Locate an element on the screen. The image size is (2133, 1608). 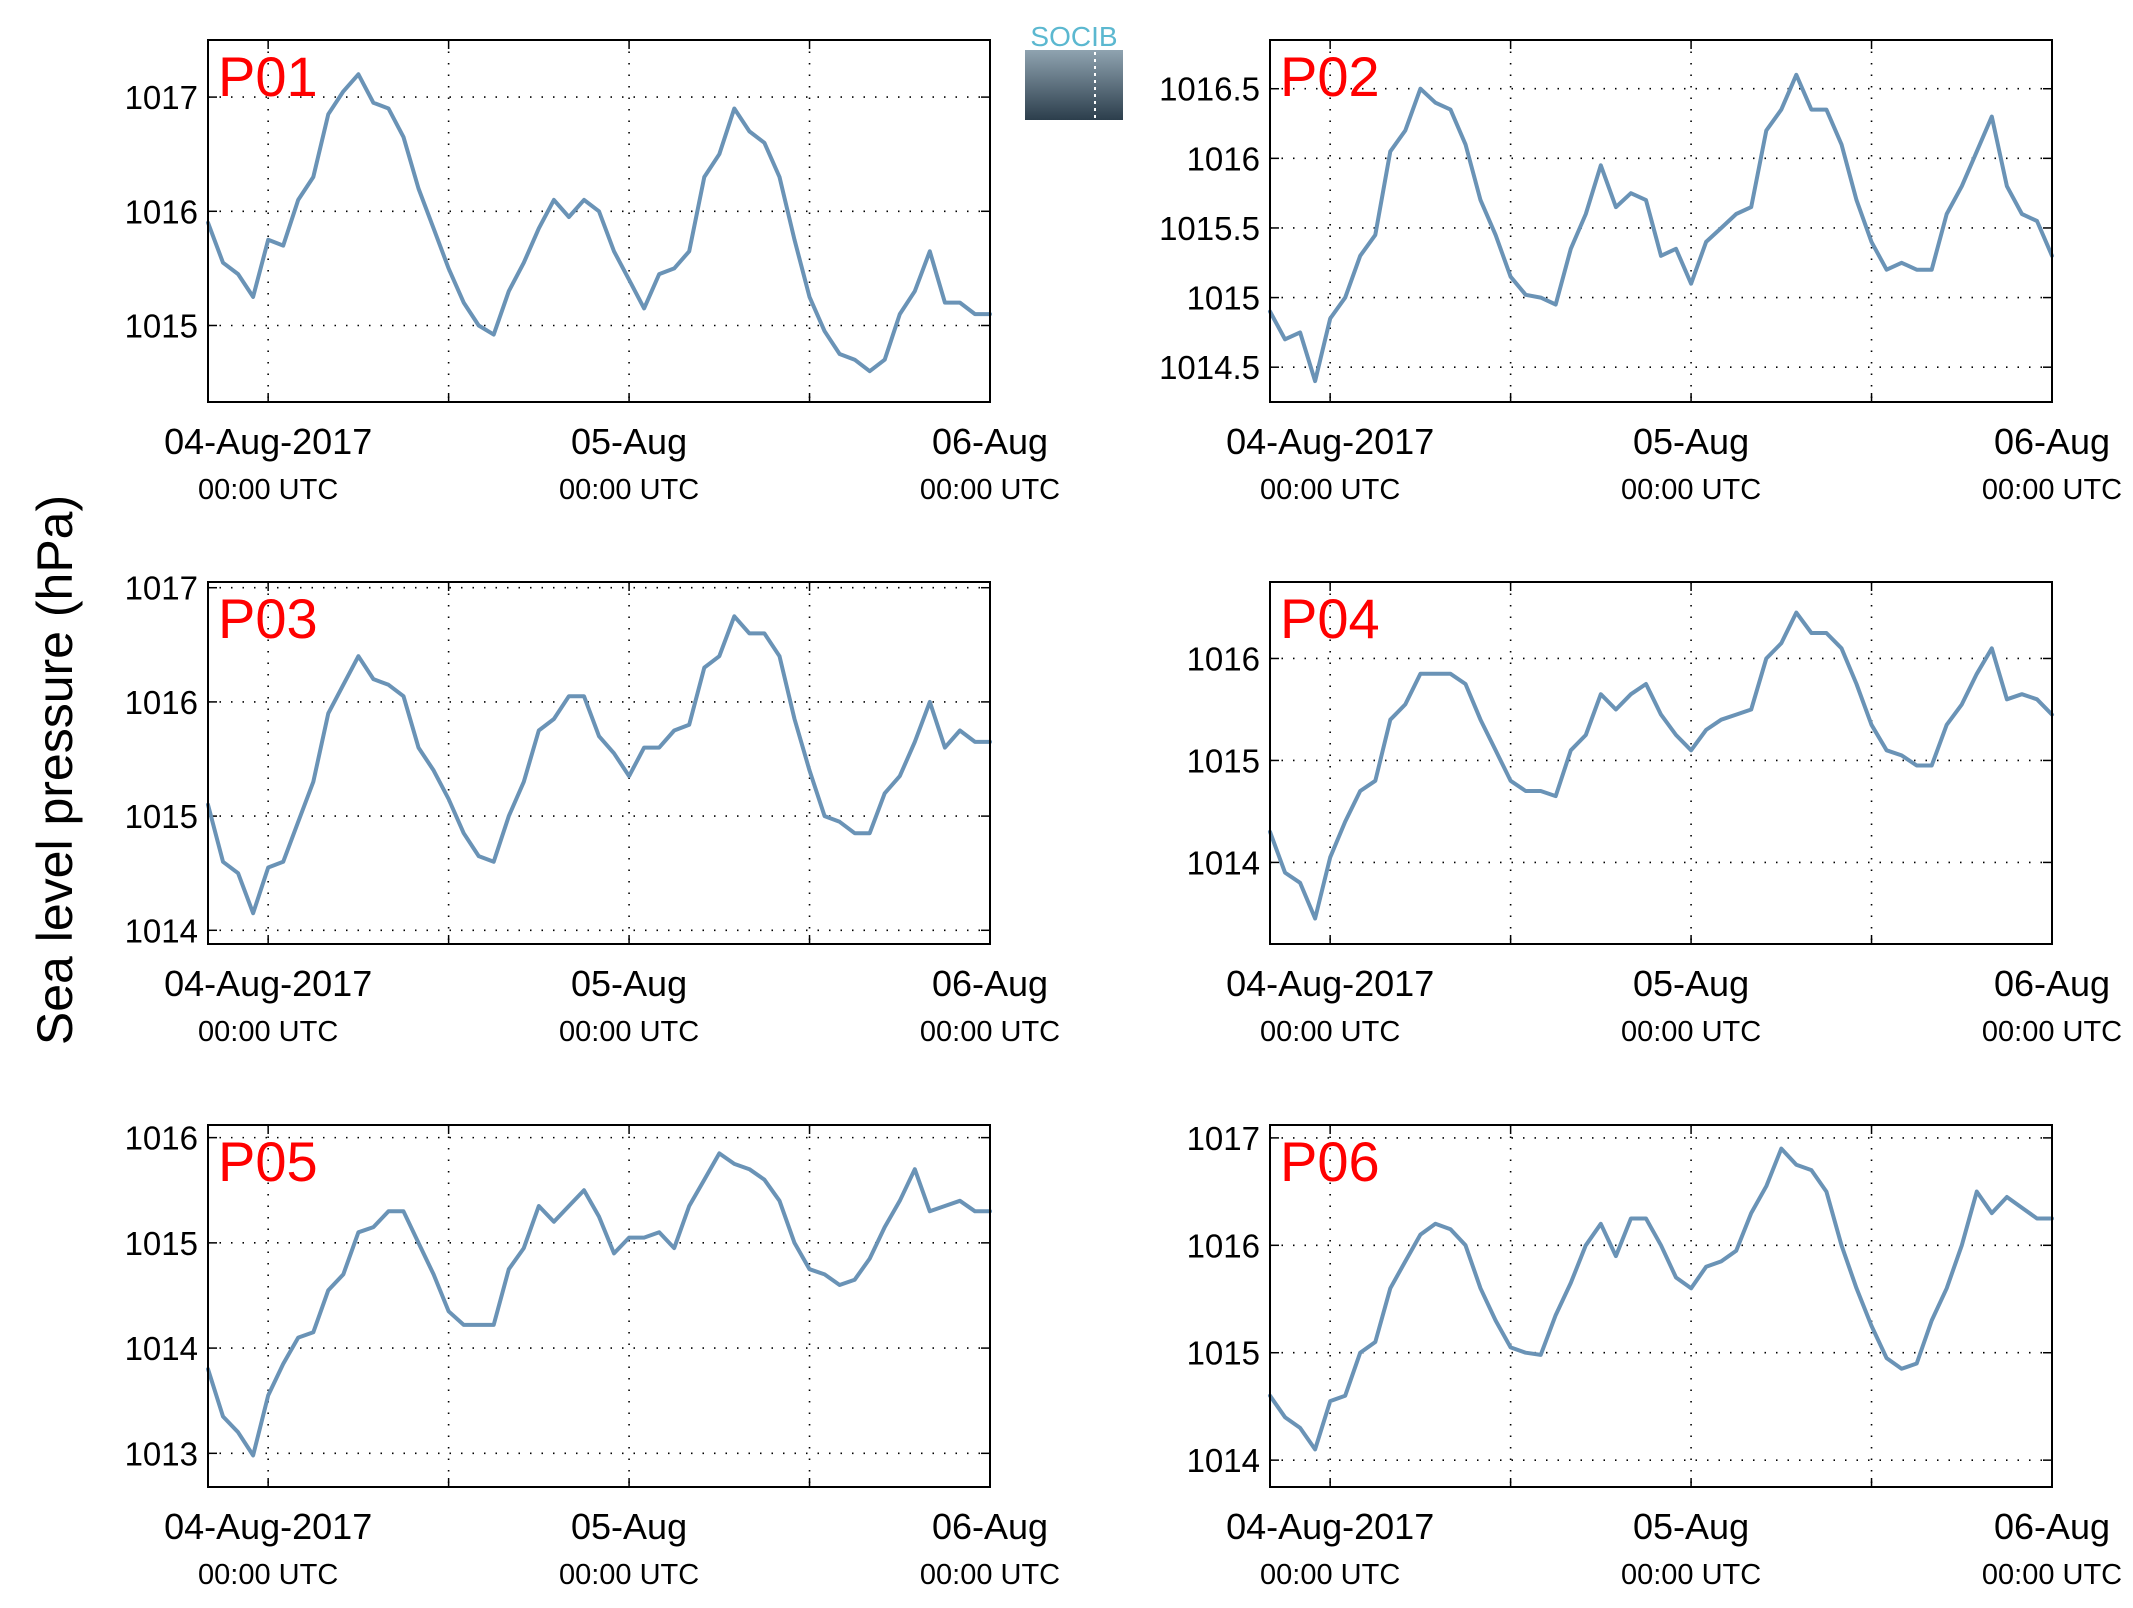
series-line-p01 is located at coordinates (599, 223).